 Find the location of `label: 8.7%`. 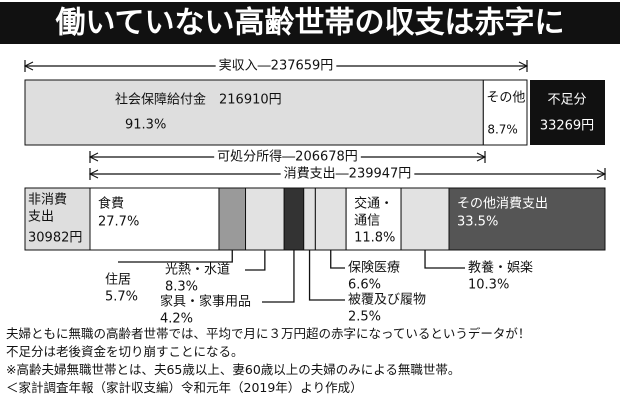

label: 8.7% is located at coordinates (502, 130).